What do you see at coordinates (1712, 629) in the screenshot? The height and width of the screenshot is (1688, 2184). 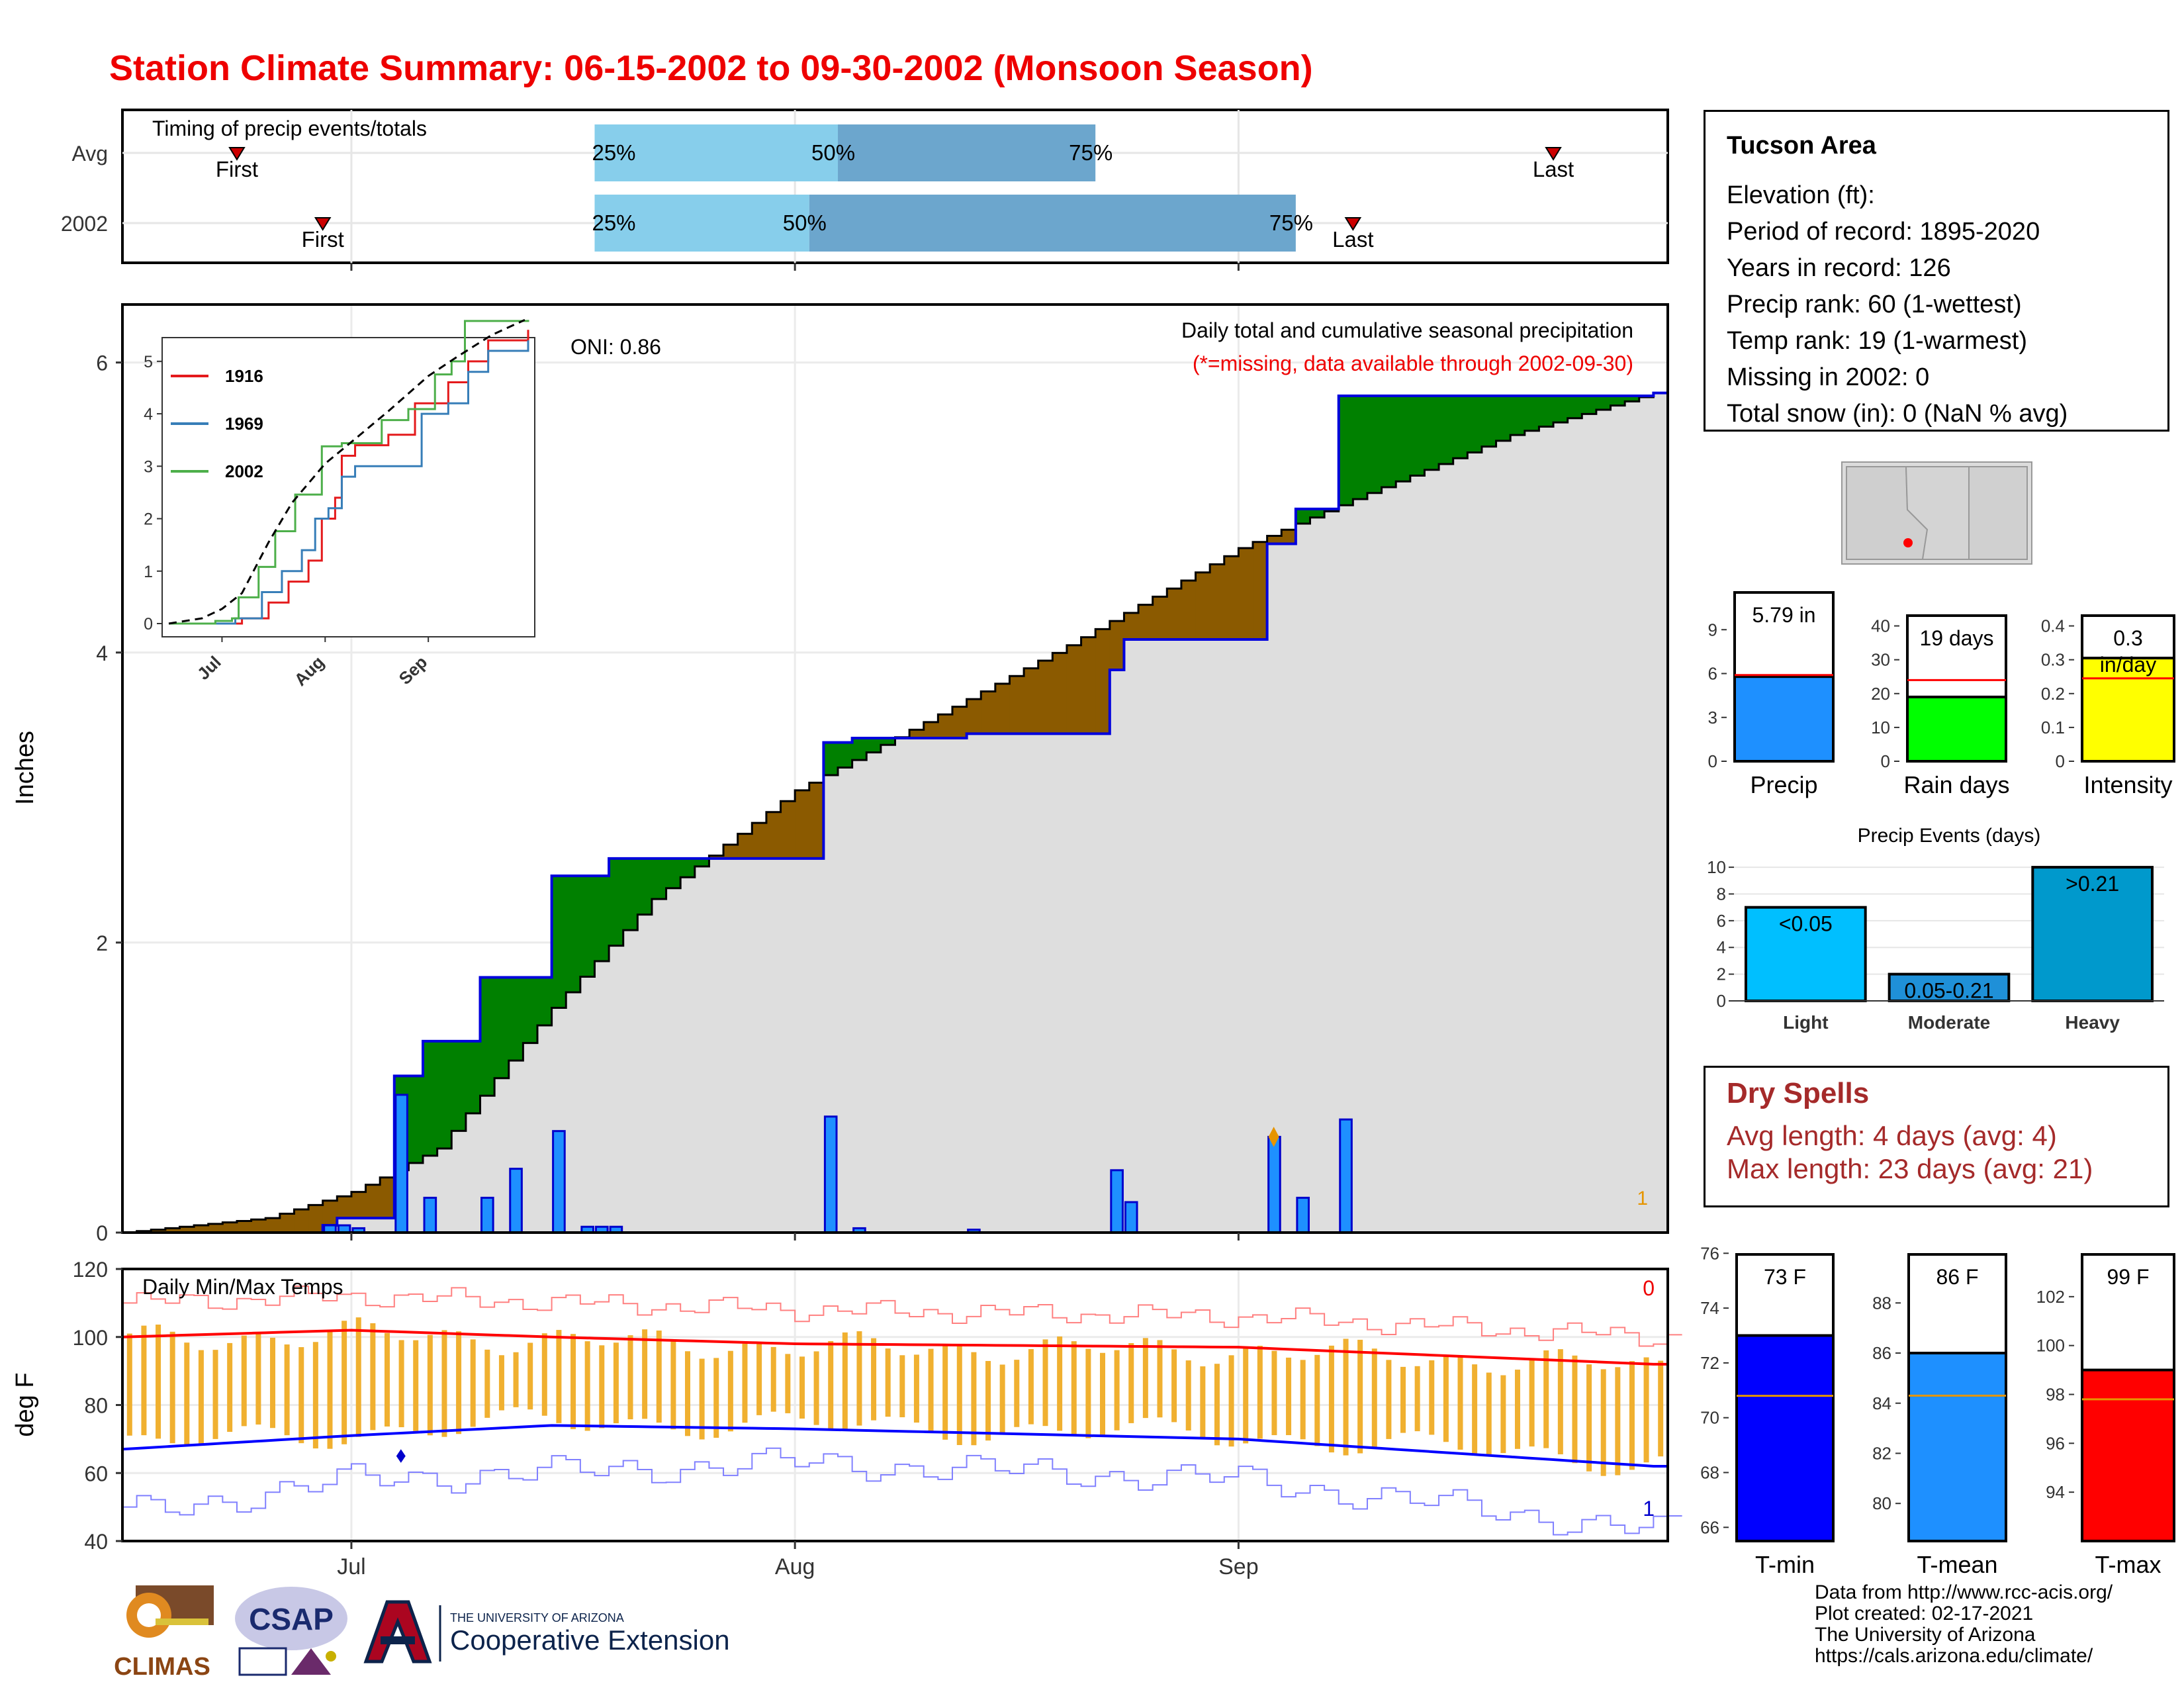 I see `precip-total-ytick-label-3: 9` at bounding box center [1712, 629].